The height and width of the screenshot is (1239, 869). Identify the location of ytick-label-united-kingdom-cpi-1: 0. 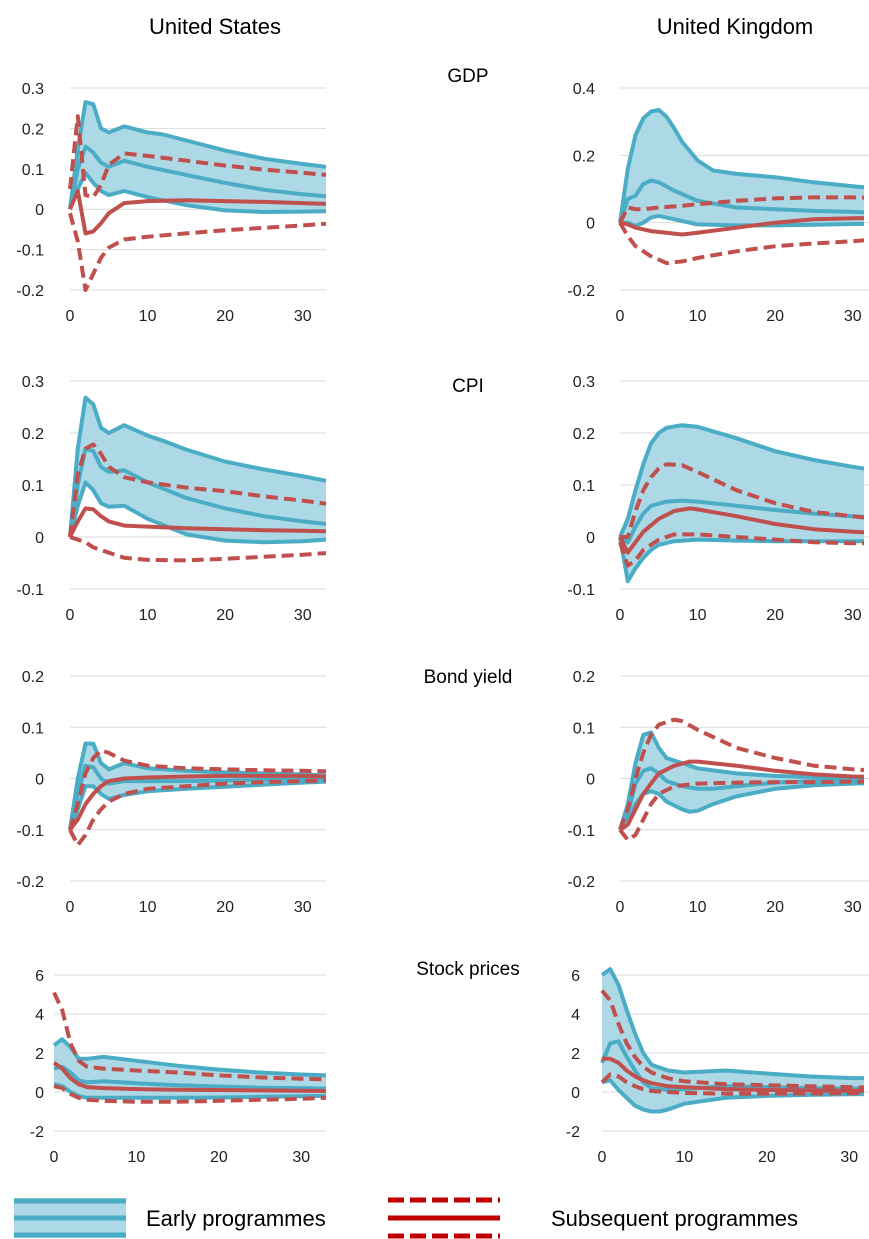
(590, 538).